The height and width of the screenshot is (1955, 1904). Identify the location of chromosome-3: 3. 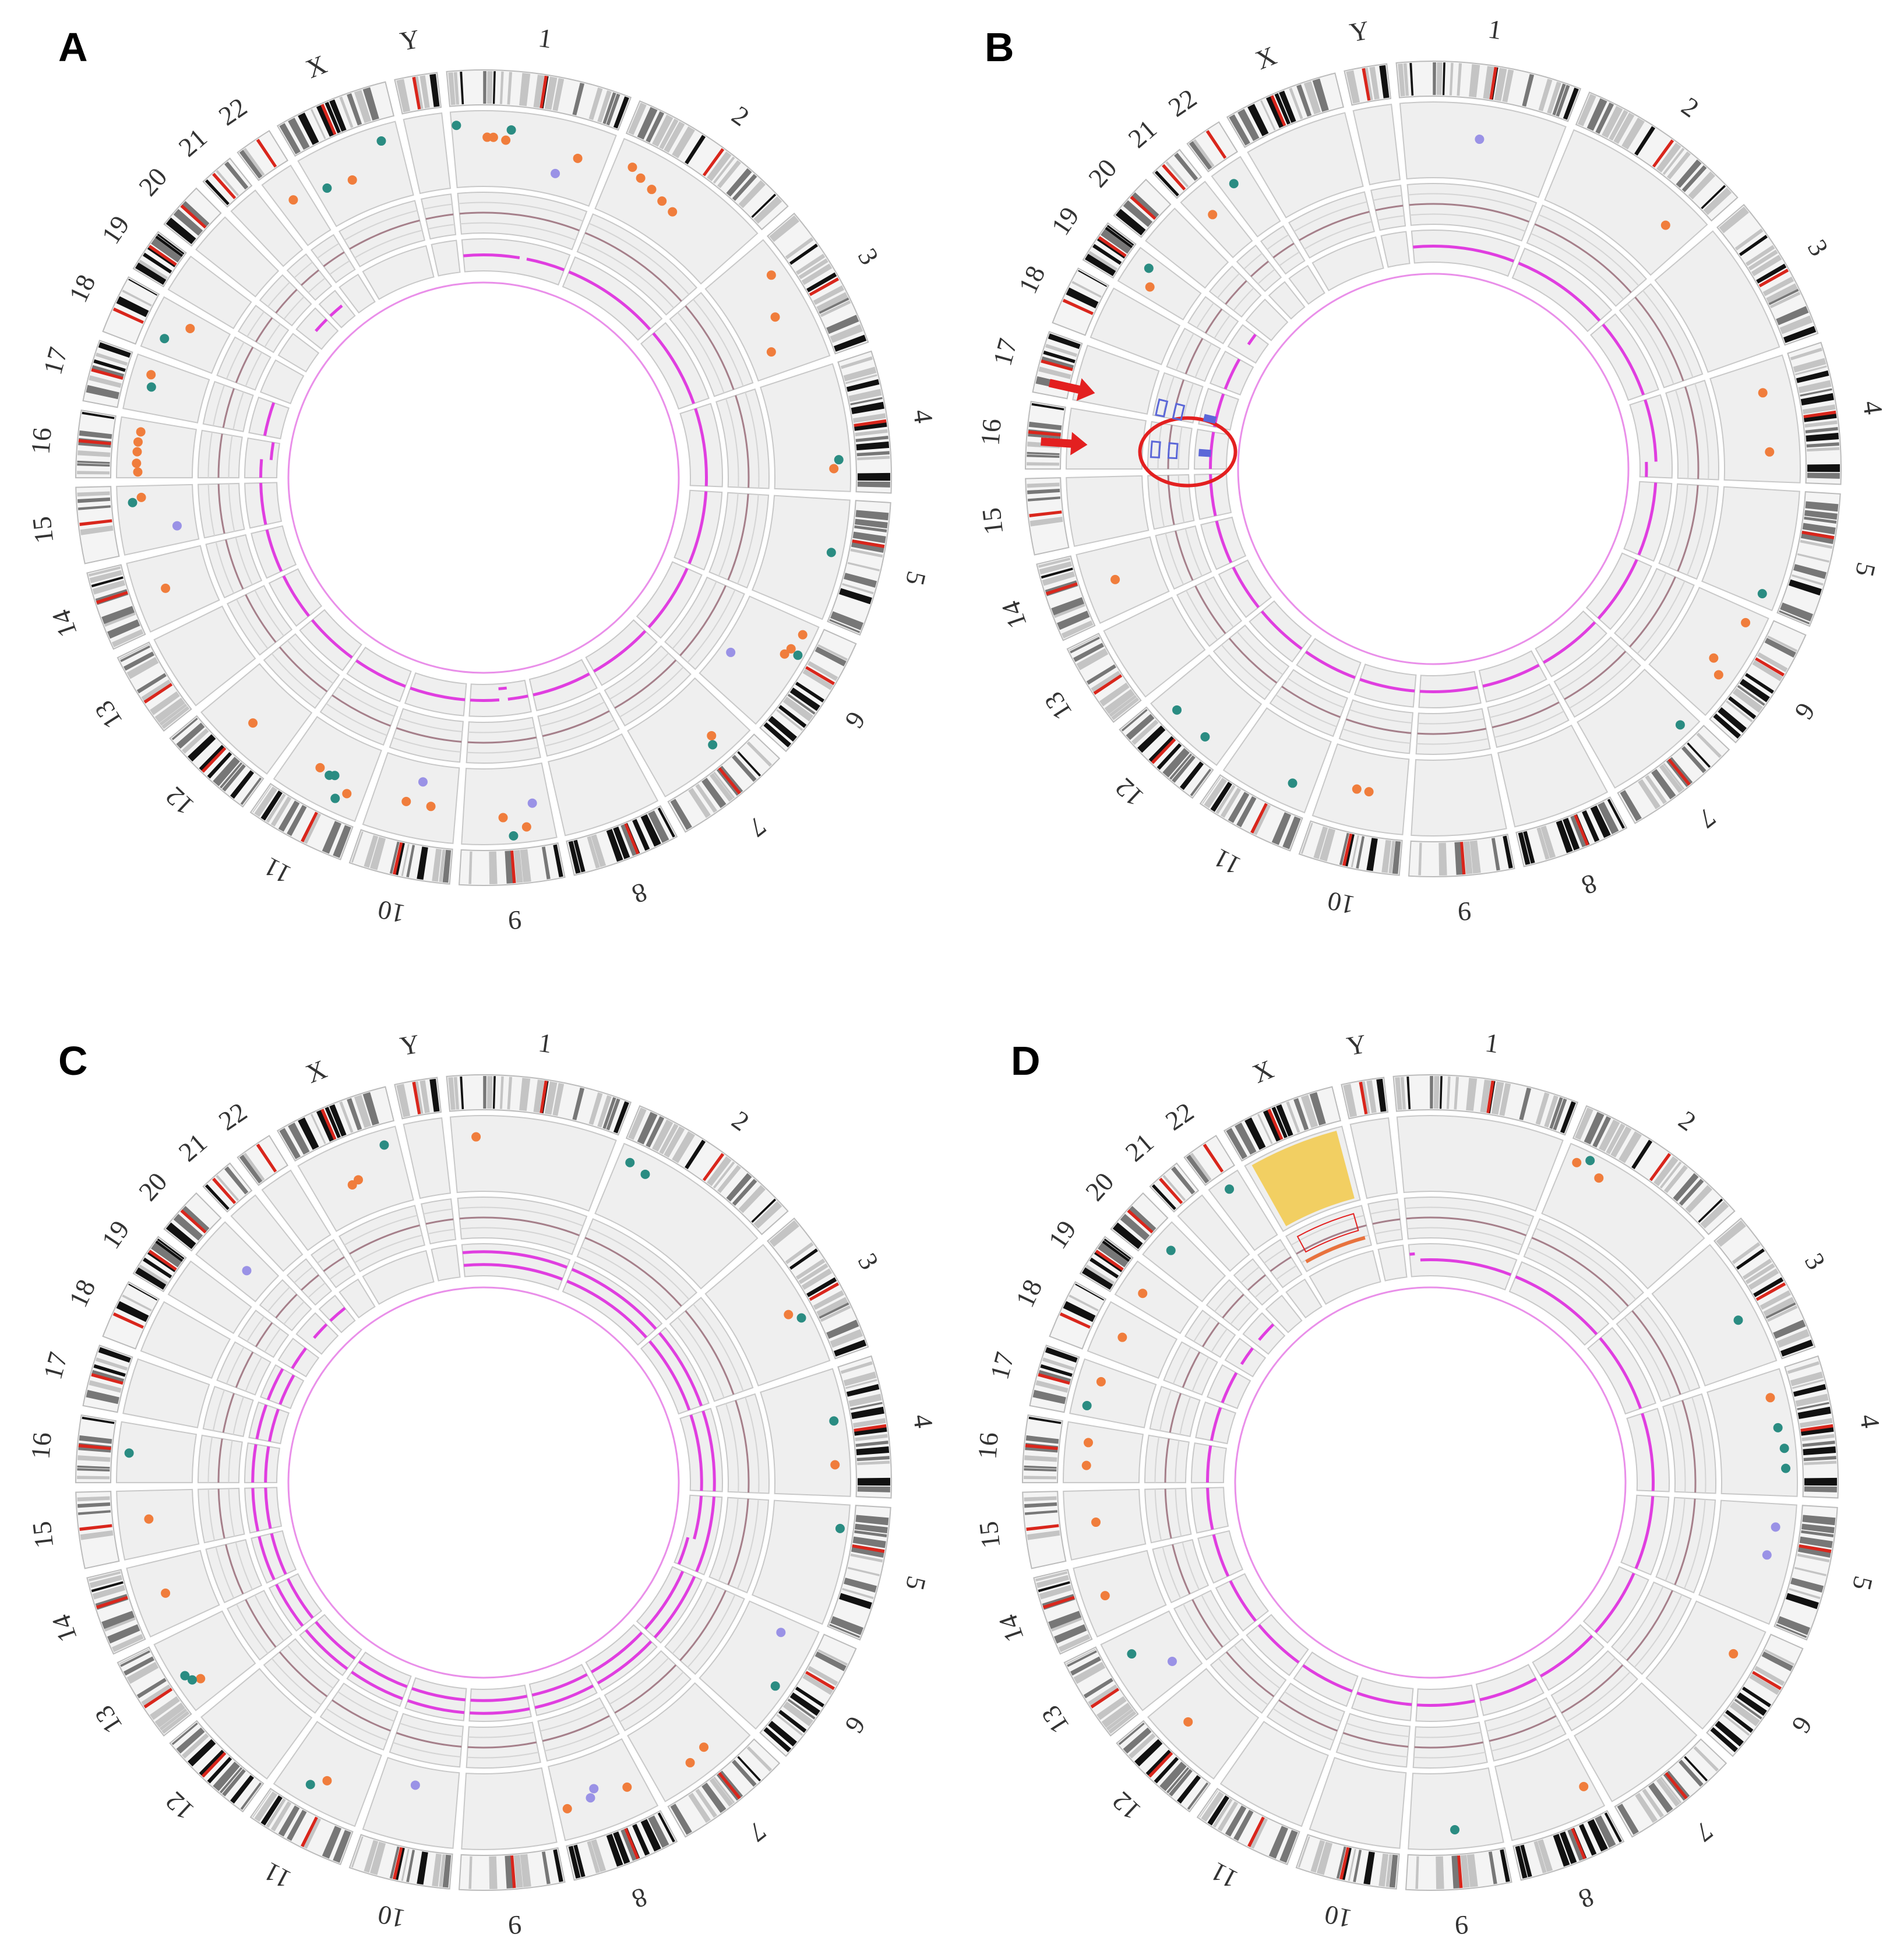
(1711, 302).